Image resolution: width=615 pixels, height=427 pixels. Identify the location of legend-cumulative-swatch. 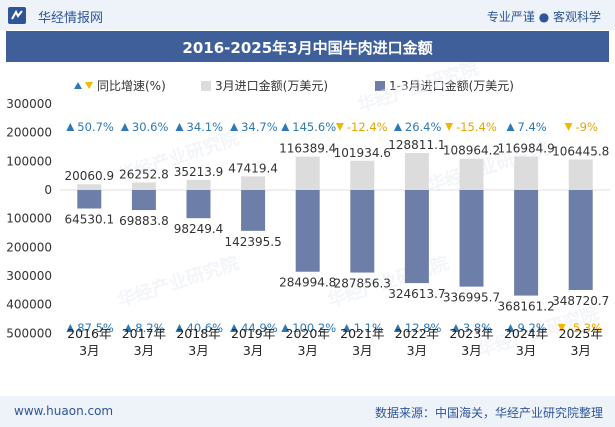
(380, 86).